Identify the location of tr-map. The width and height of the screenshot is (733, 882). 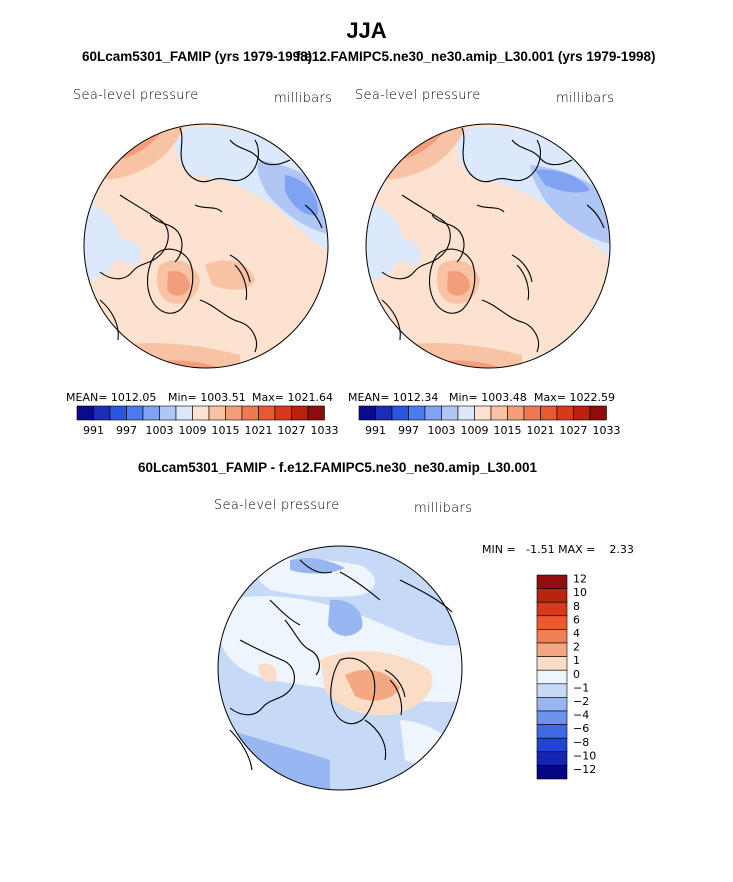
(488, 246).